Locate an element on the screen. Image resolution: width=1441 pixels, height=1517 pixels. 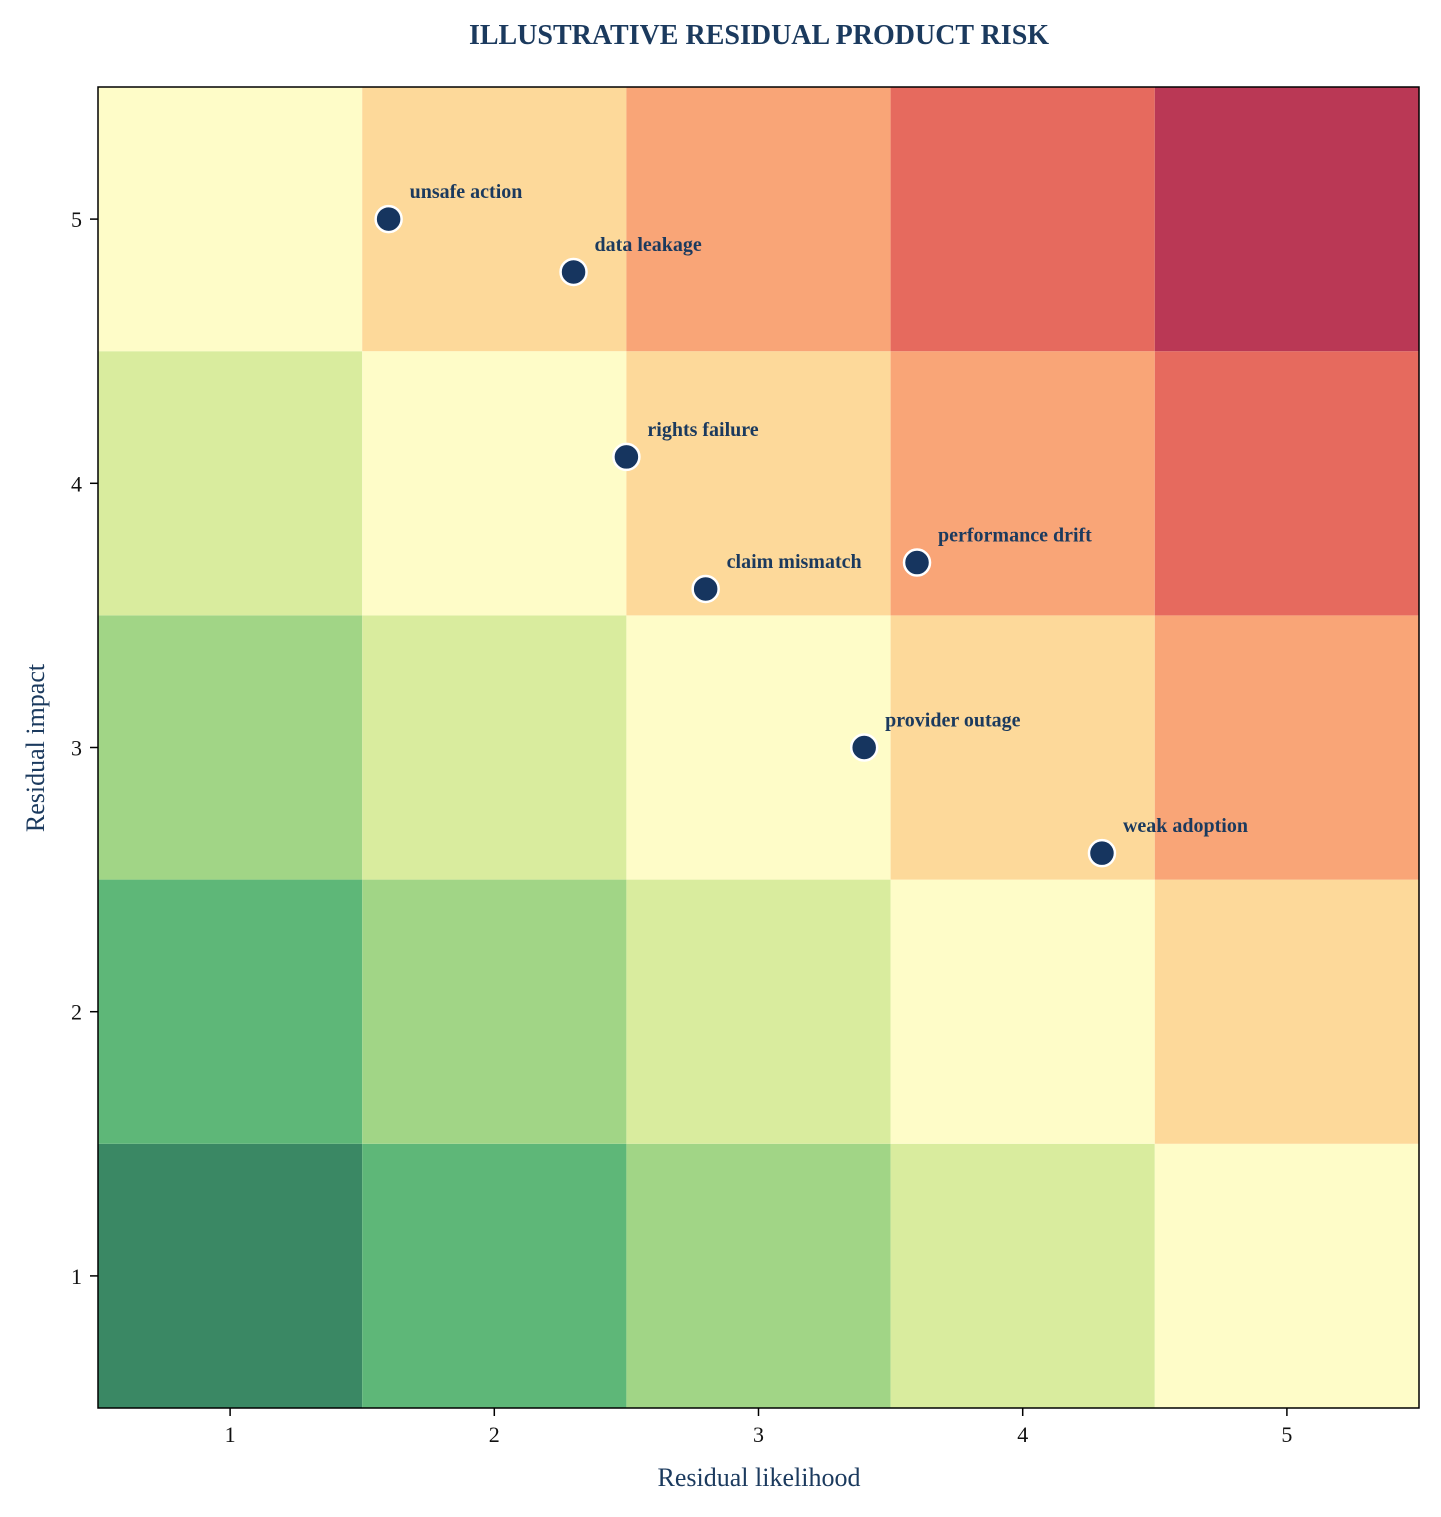
heatmap-cell-l2-i3 is located at coordinates (494, 747).